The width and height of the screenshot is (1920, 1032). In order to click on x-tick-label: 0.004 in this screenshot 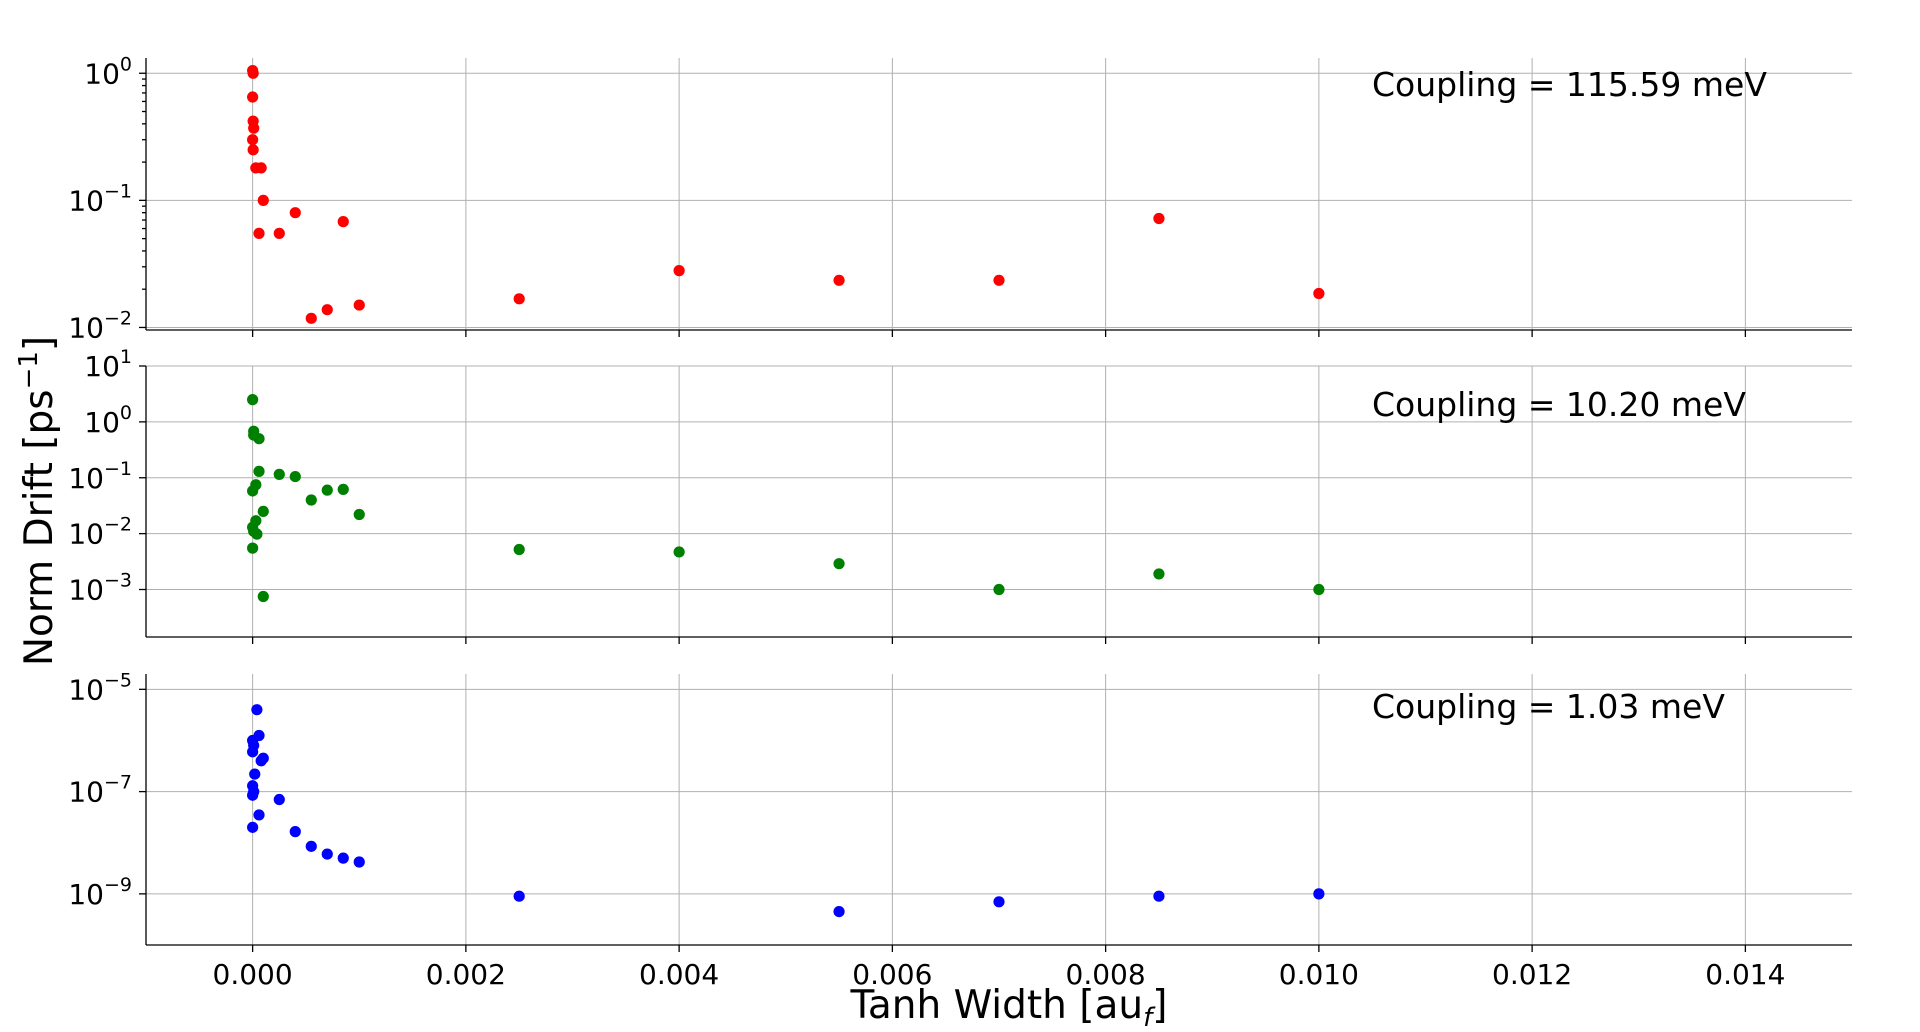, I will do `click(679, 974)`.